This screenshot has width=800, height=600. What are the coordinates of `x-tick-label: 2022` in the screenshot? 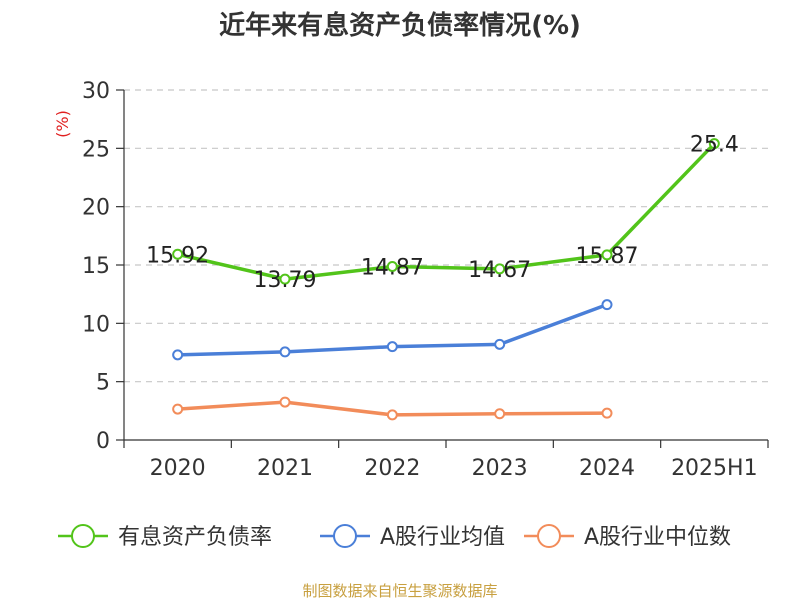 It's located at (392, 468).